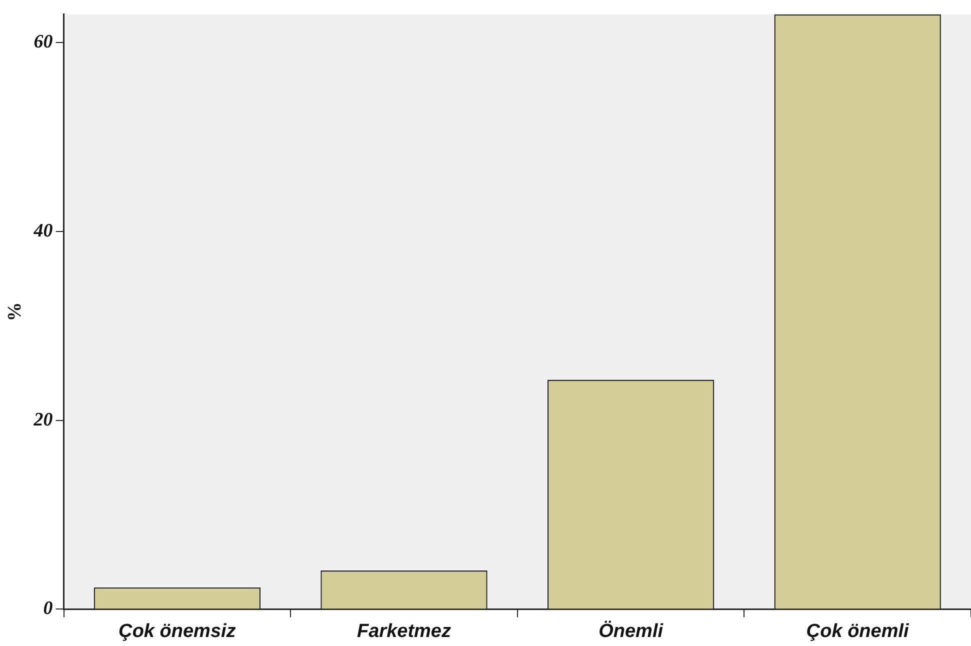  I want to click on y-tick-label: 40, so click(43, 231).